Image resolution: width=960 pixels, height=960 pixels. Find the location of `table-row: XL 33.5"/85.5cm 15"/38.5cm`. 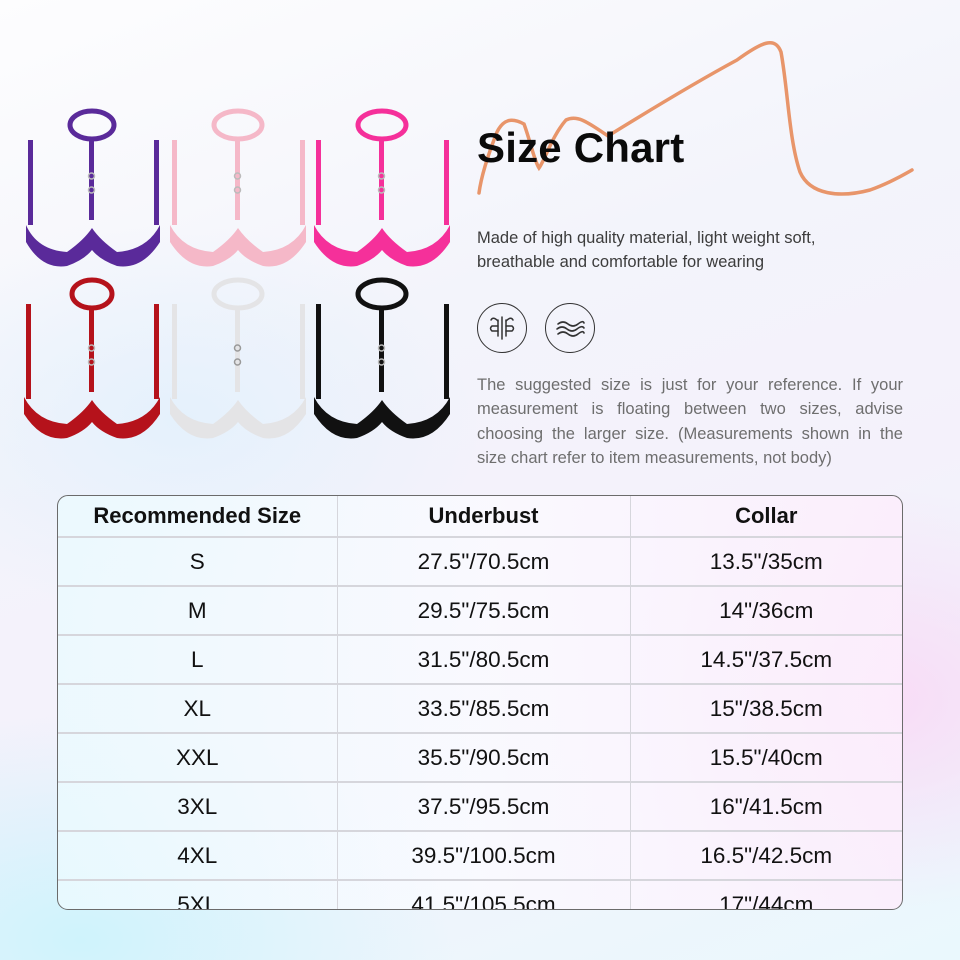

table-row: XL 33.5"/85.5cm 15"/38.5cm is located at coordinates (480, 709).